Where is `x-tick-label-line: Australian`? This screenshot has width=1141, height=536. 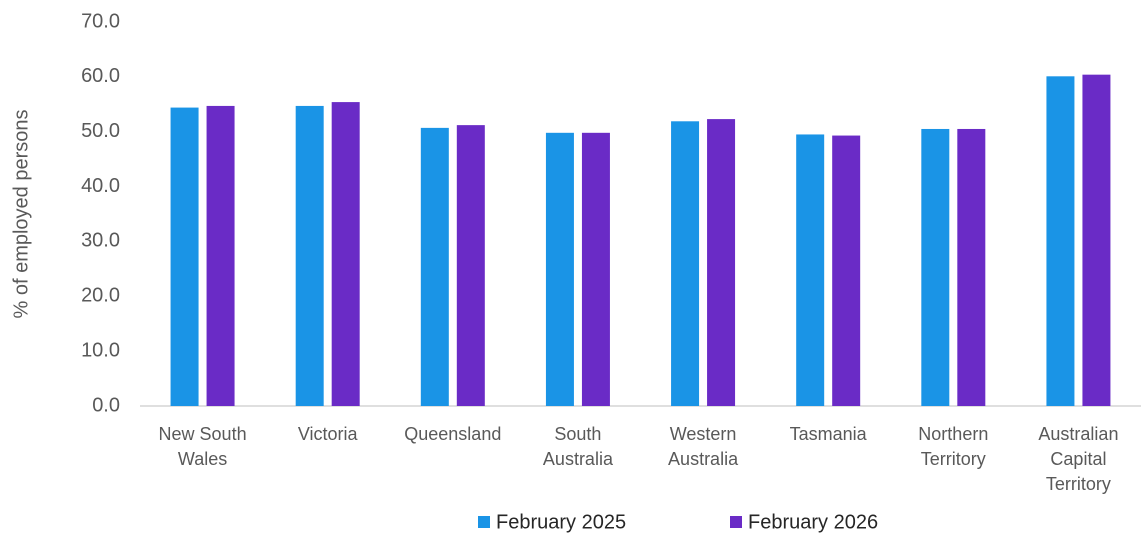 x-tick-label-line: Australian is located at coordinates (1078, 434).